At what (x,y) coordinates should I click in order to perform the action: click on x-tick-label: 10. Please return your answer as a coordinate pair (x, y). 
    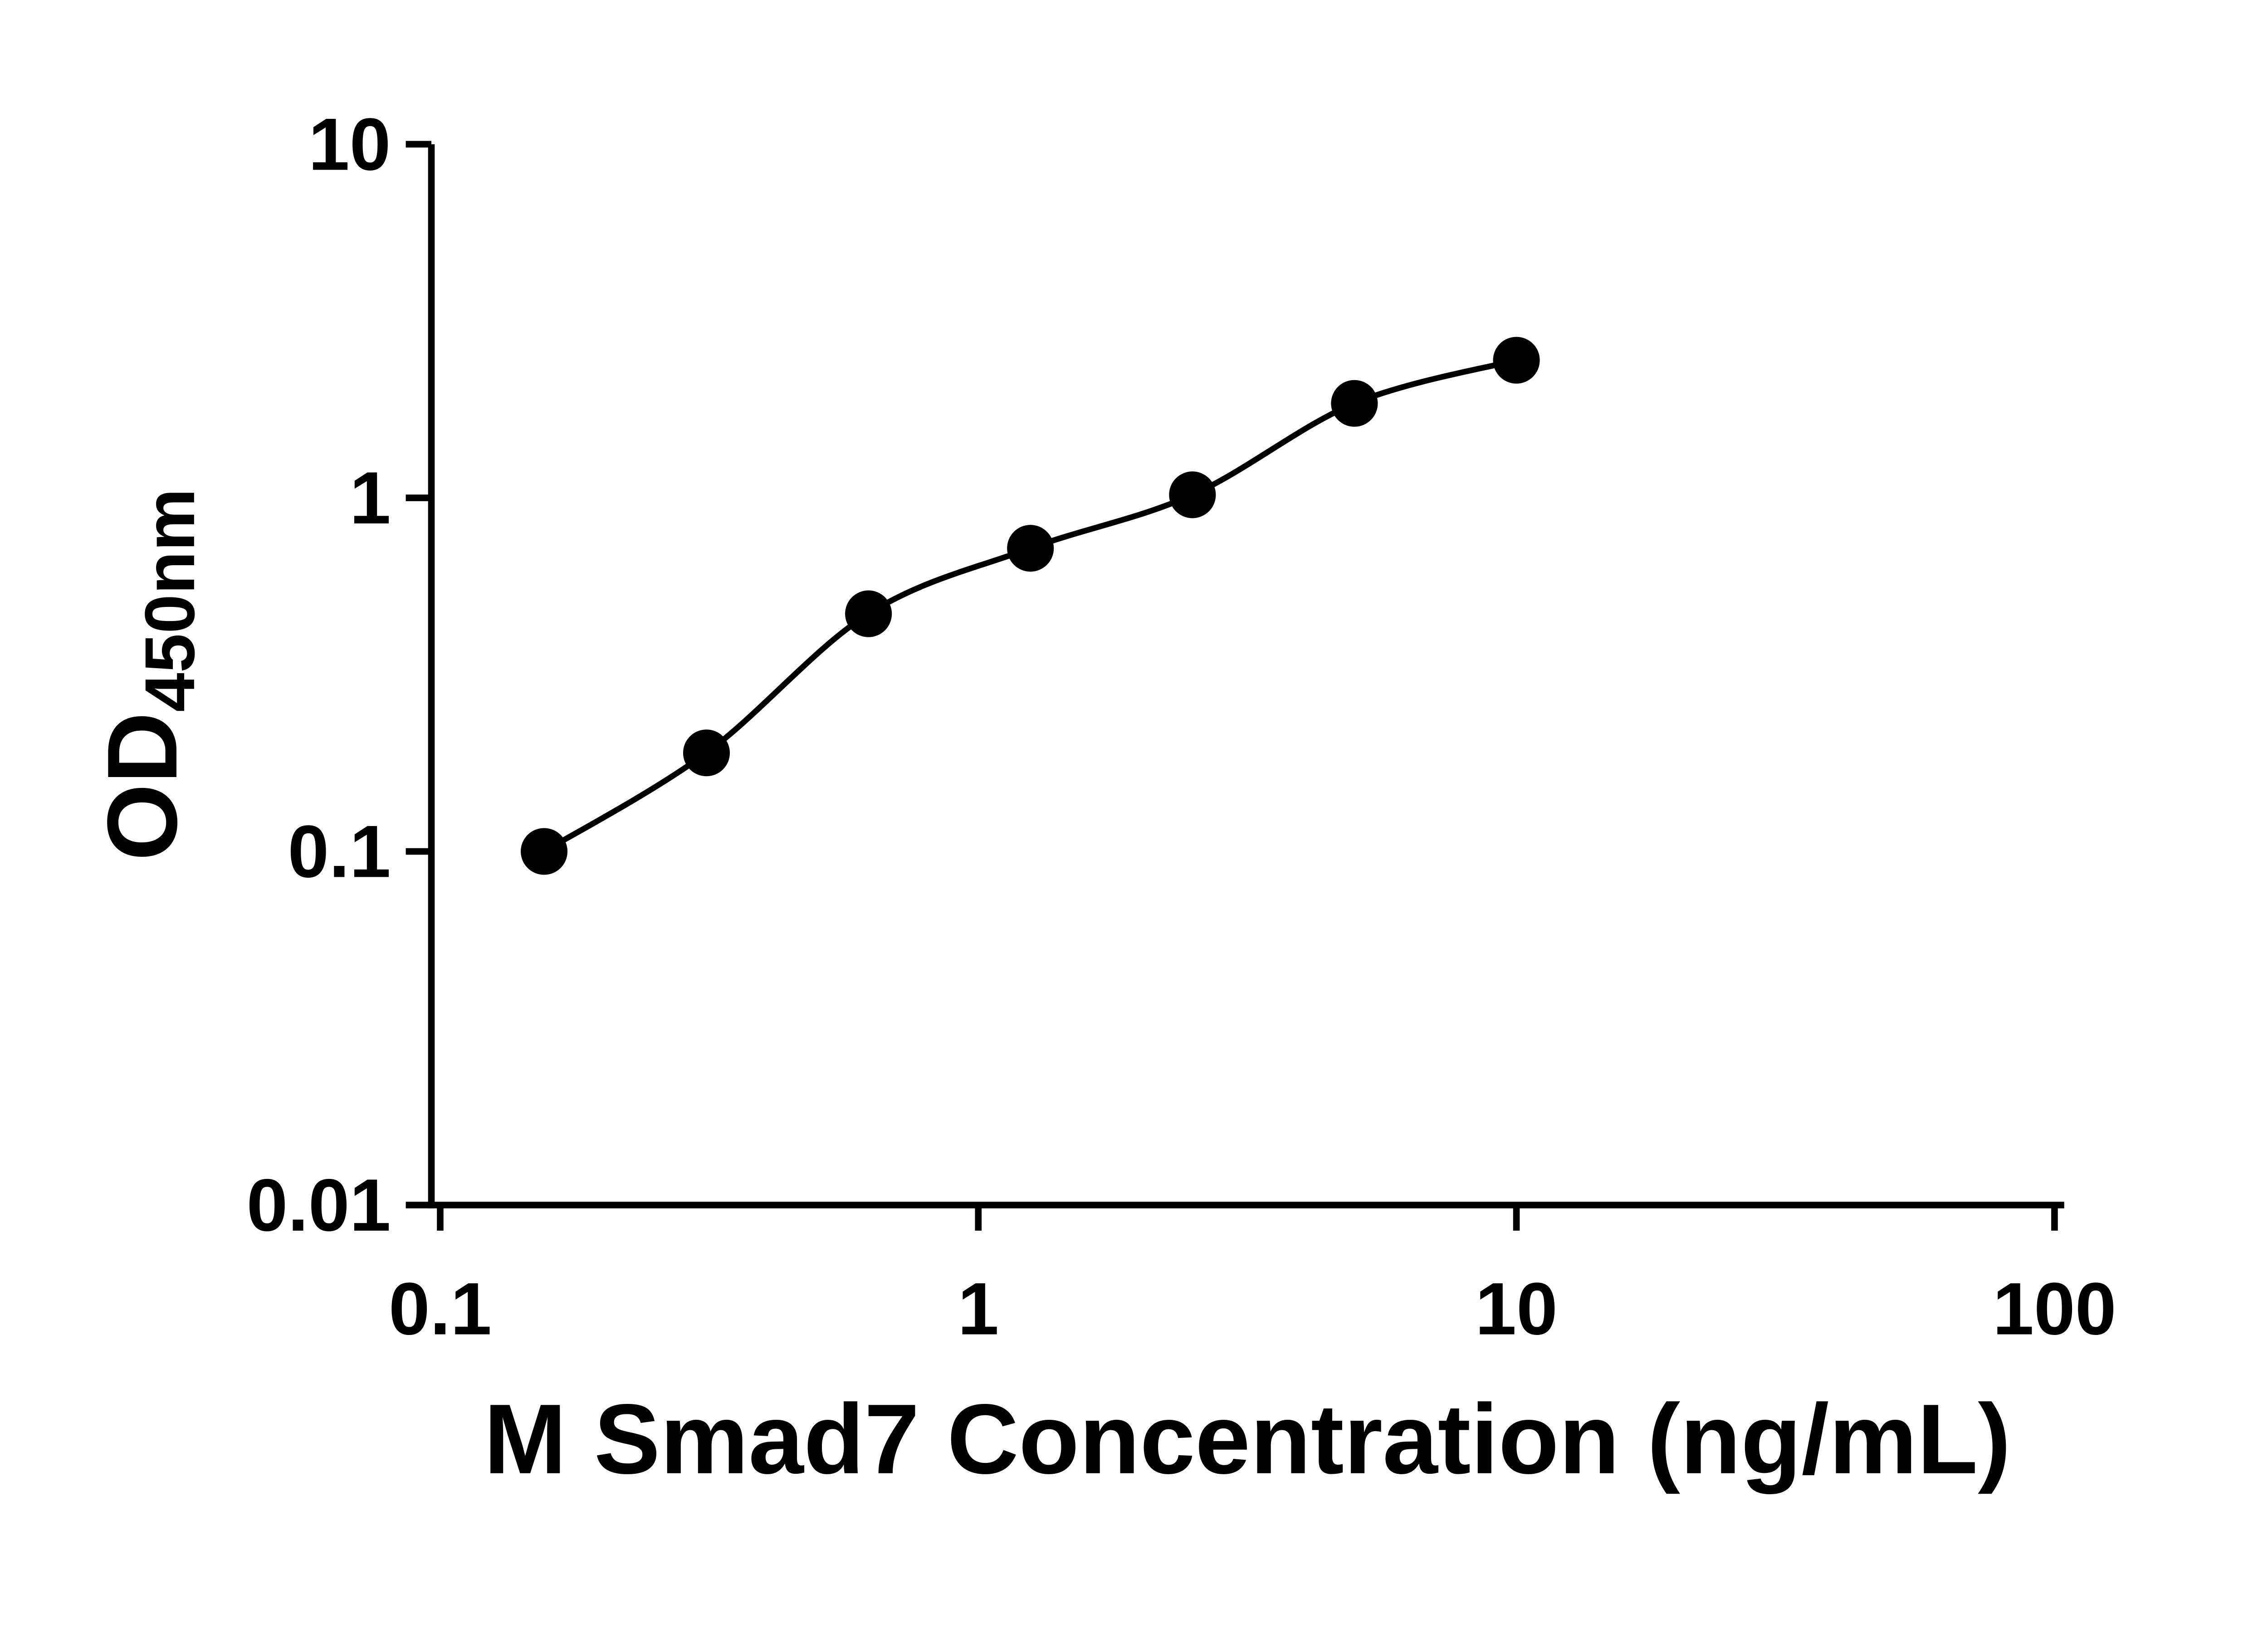
    Looking at the image, I should click on (1517, 1308).